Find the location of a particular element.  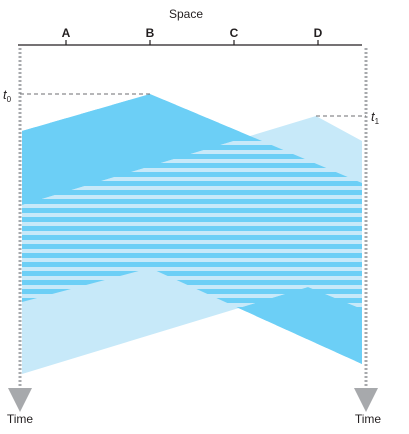

node-label-b: B is located at coordinates (150, 33).